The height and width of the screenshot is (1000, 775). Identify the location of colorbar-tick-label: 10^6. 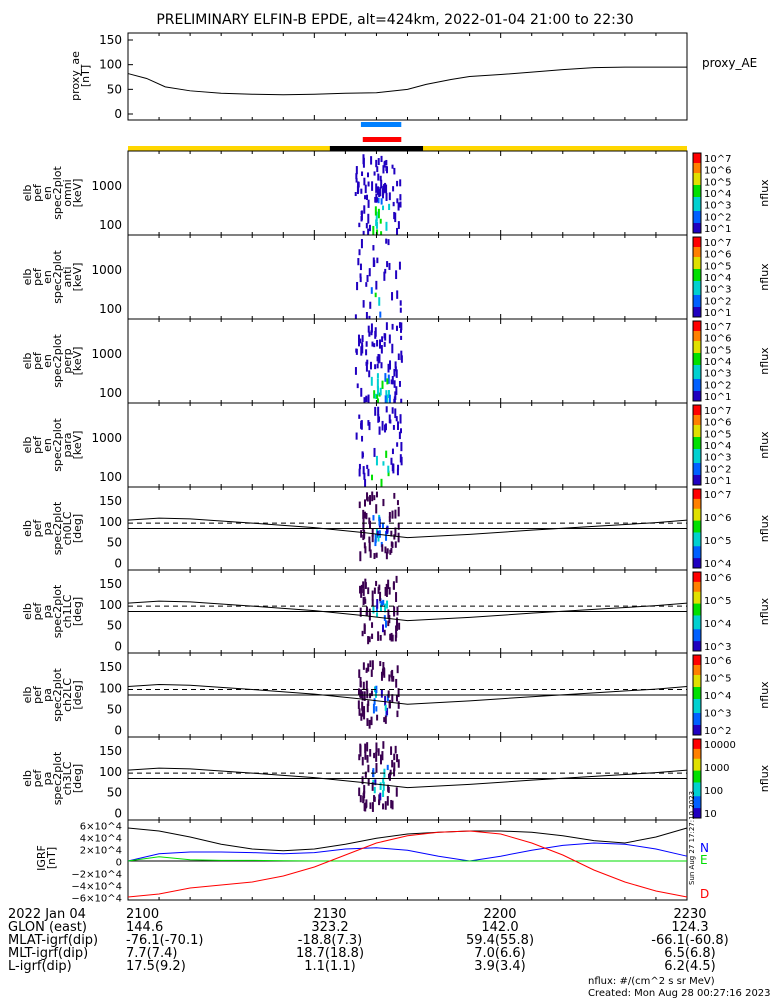
(717, 661).